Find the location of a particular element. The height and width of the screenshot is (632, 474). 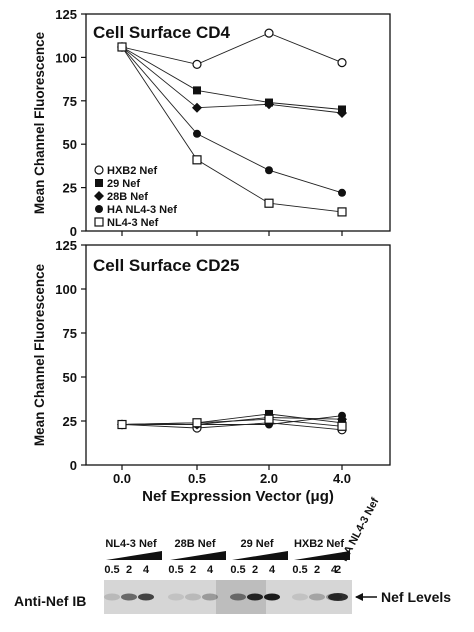

cd25-series-lines is located at coordinates (232, 422).